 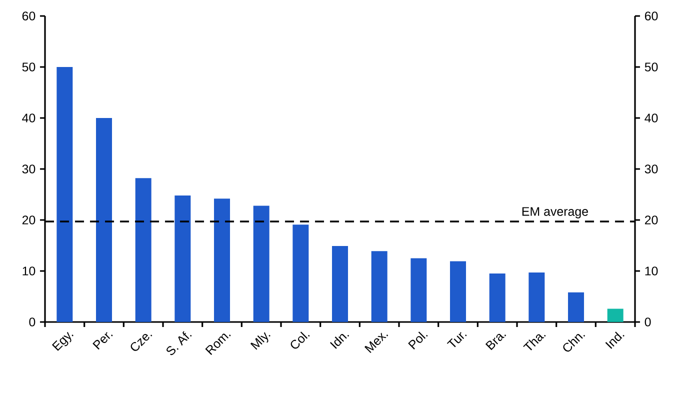 What do you see at coordinates (29, 16) in the screenshot?
I see `y-tick-label: 60` at bounding box center [29, 16].